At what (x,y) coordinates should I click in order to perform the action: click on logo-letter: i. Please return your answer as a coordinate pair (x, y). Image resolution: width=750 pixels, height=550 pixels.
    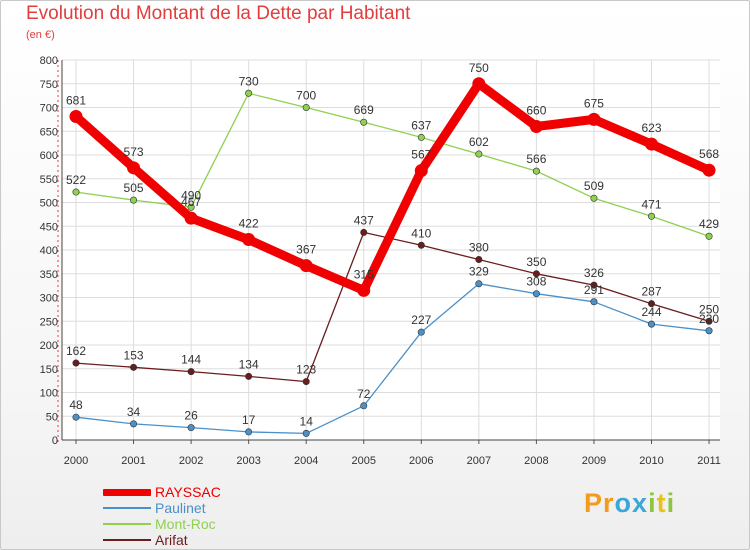
    Looking at the image, I should click on (671, 503).